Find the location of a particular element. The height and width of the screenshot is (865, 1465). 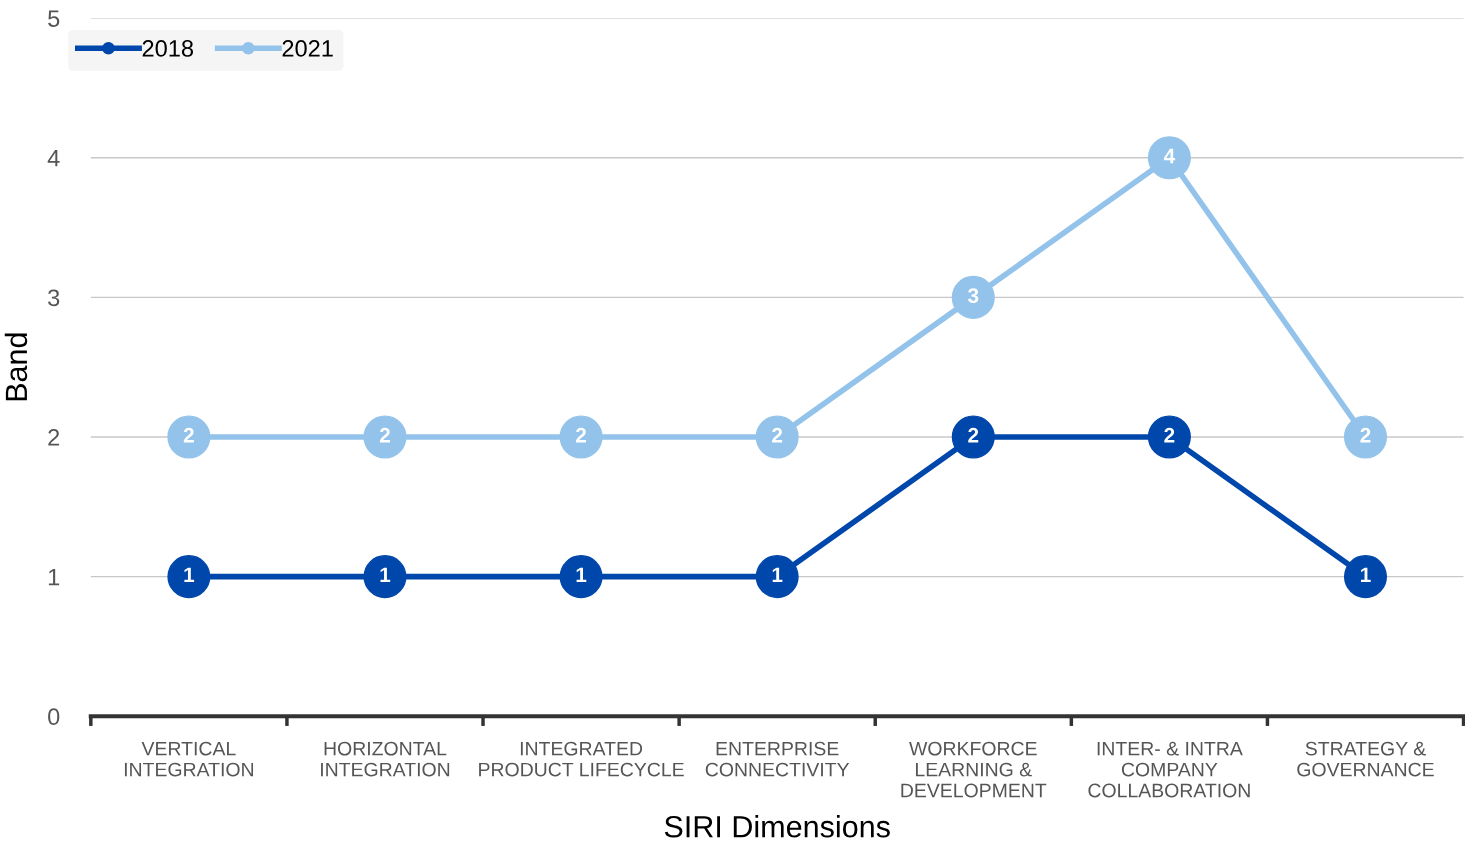

legend-label: 2021 is located at coordinates (307, 48).